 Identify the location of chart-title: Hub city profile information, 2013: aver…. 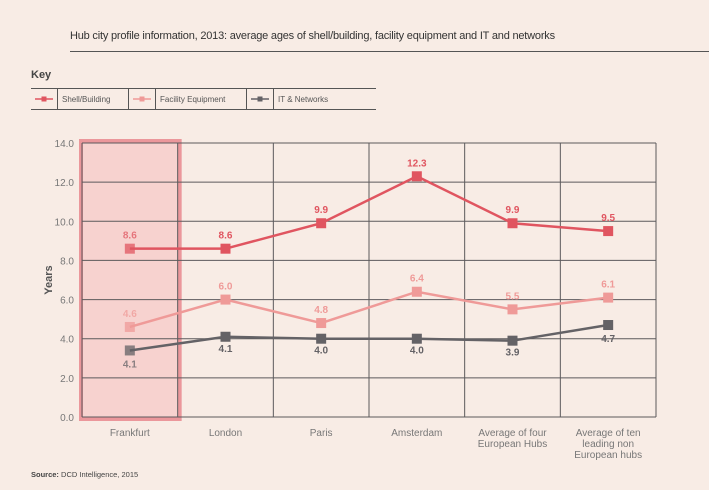
(312, 36).